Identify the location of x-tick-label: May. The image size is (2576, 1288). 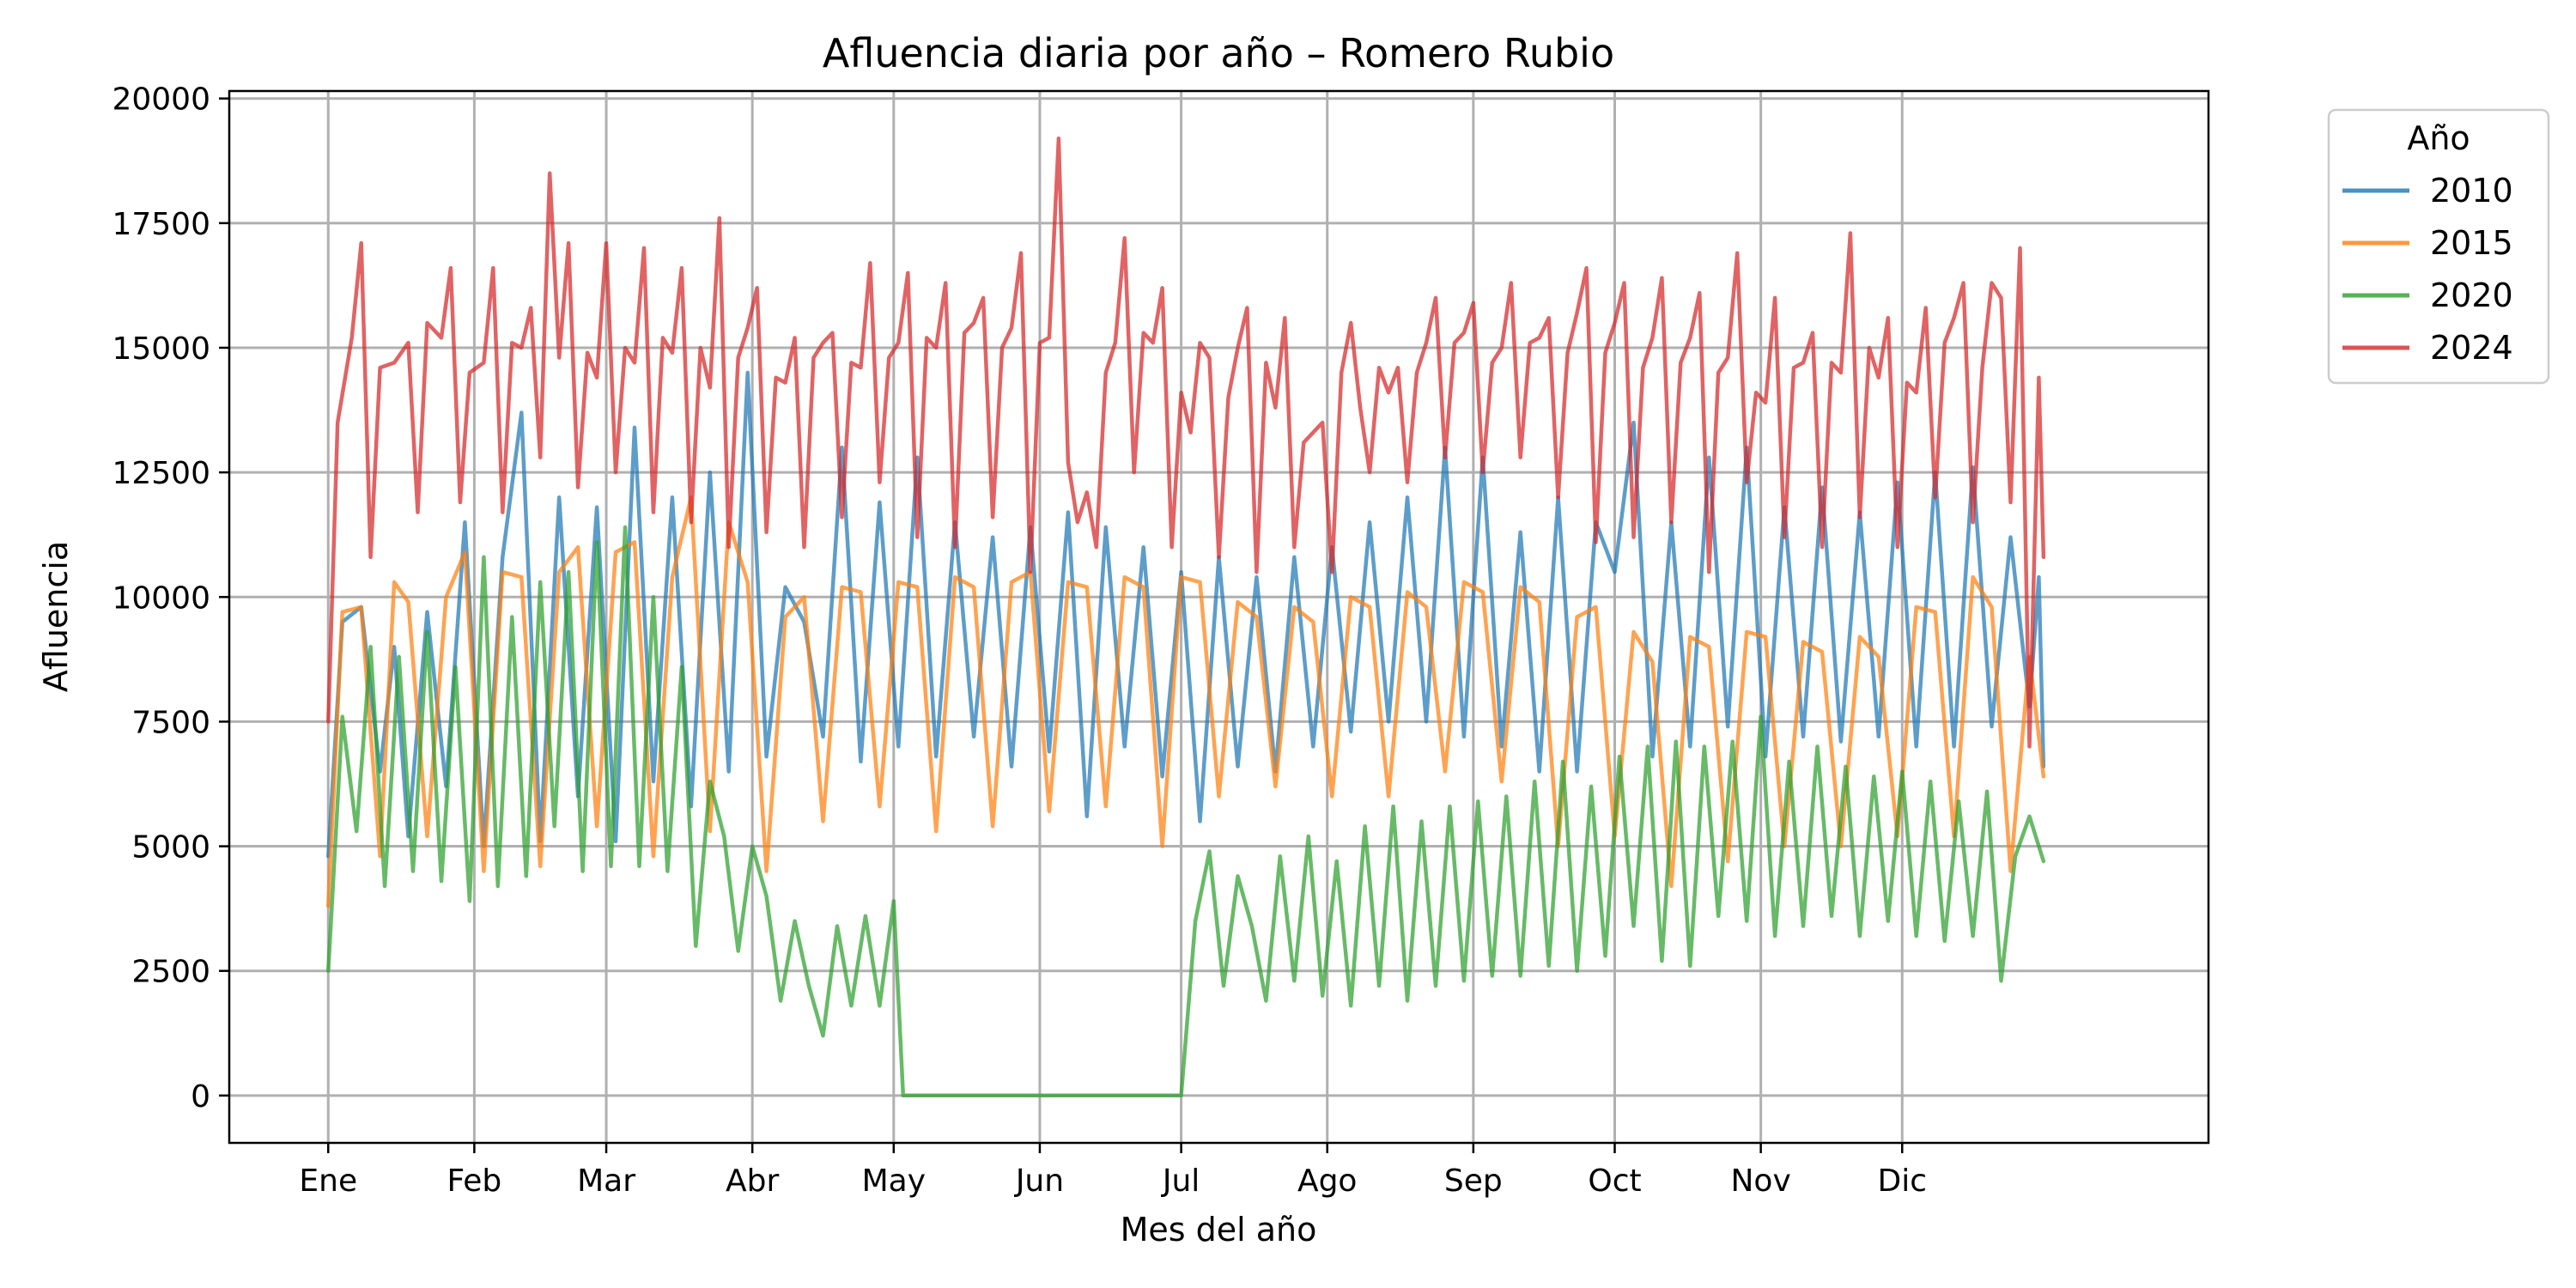
(894, 1181).